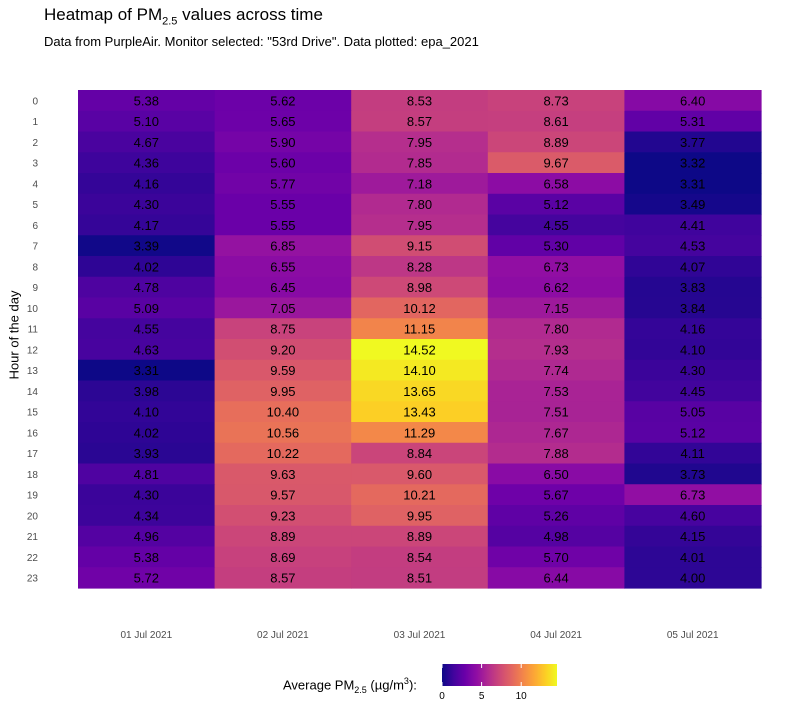 This screenshot has width=803, height=719. I want to click on cell-value-label: 5.31, so click(692, 121).